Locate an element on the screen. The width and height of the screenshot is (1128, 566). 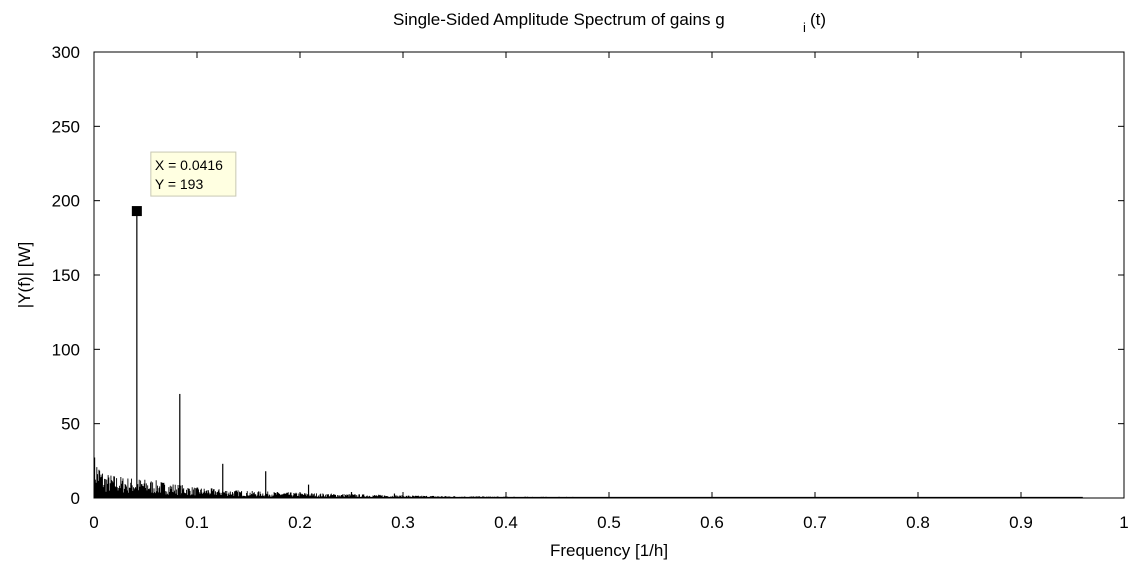
datatip-x-text: X = 0.0416 is located at coordinates (189, 165).